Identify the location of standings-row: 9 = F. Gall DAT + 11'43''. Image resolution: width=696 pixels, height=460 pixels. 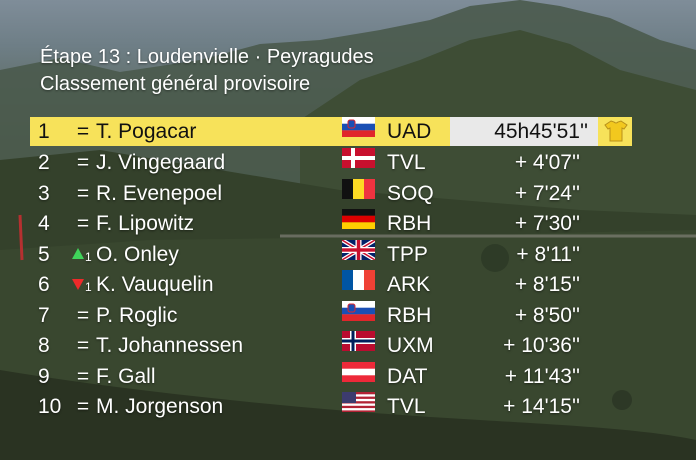
(331, 376).